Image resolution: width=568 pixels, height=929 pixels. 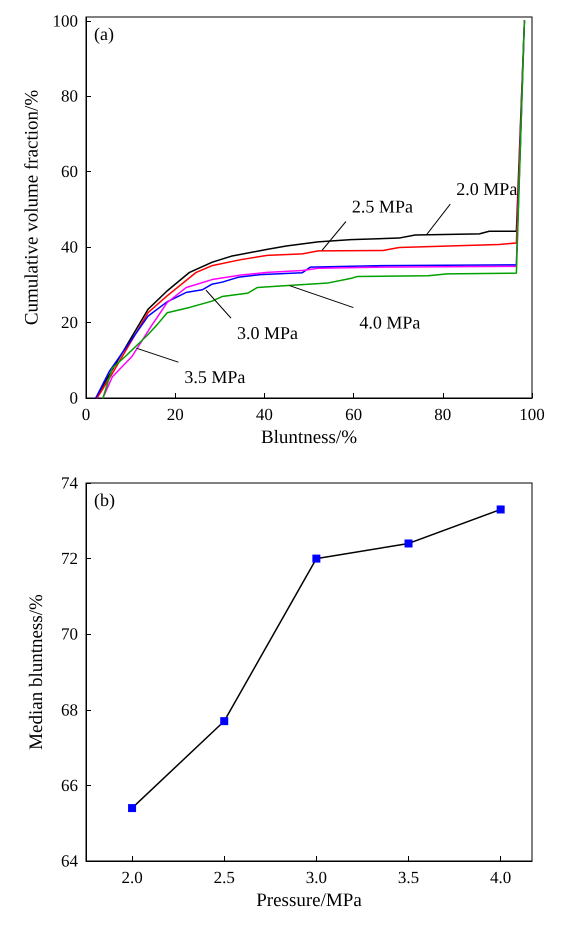 I want to click on x-tick-label: 2.5, so click(x=224, y=877).